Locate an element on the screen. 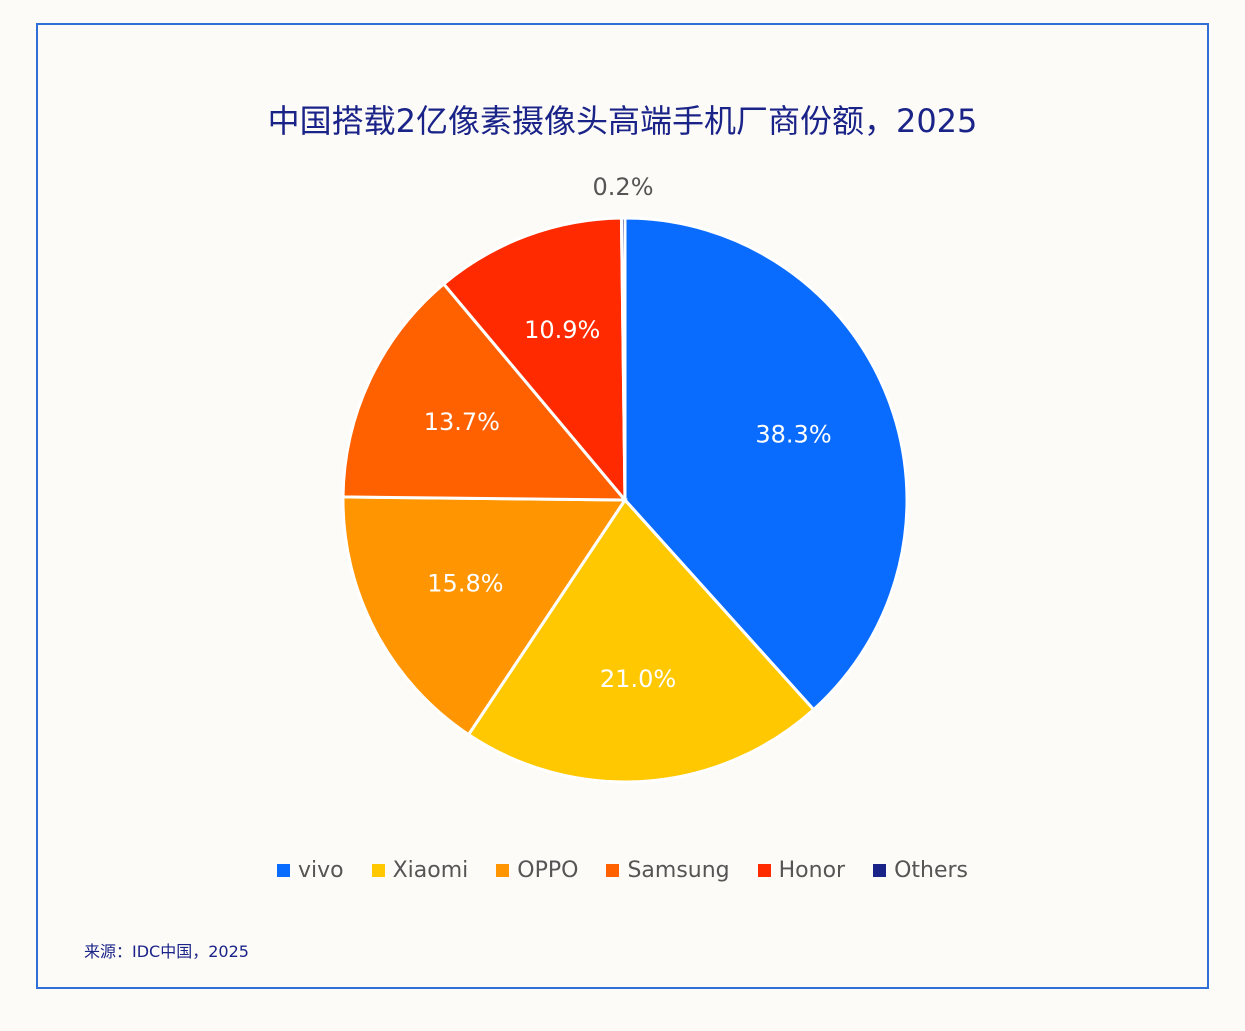 Image resolution: width=1245 pixels, height=1031 pixels. pie-slice-samsung is located at coordinates (485, 391).